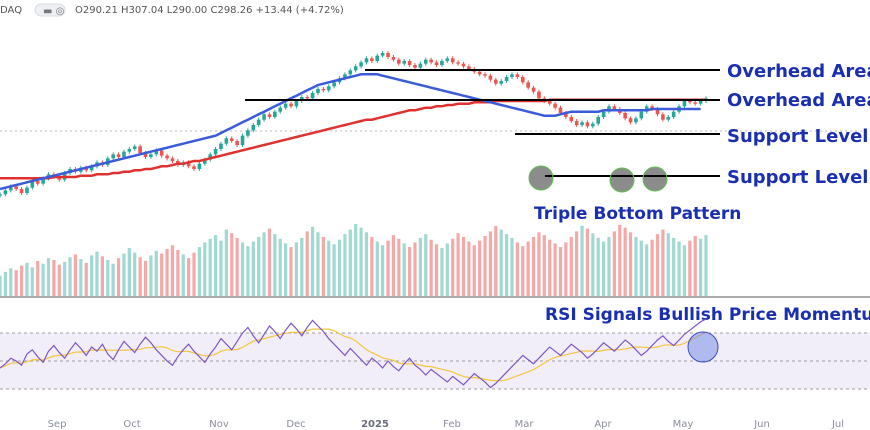  What do you see at coordinates (354, 260) in the screenshot?
I see `volume-bars` at bounding box center [354, 260].